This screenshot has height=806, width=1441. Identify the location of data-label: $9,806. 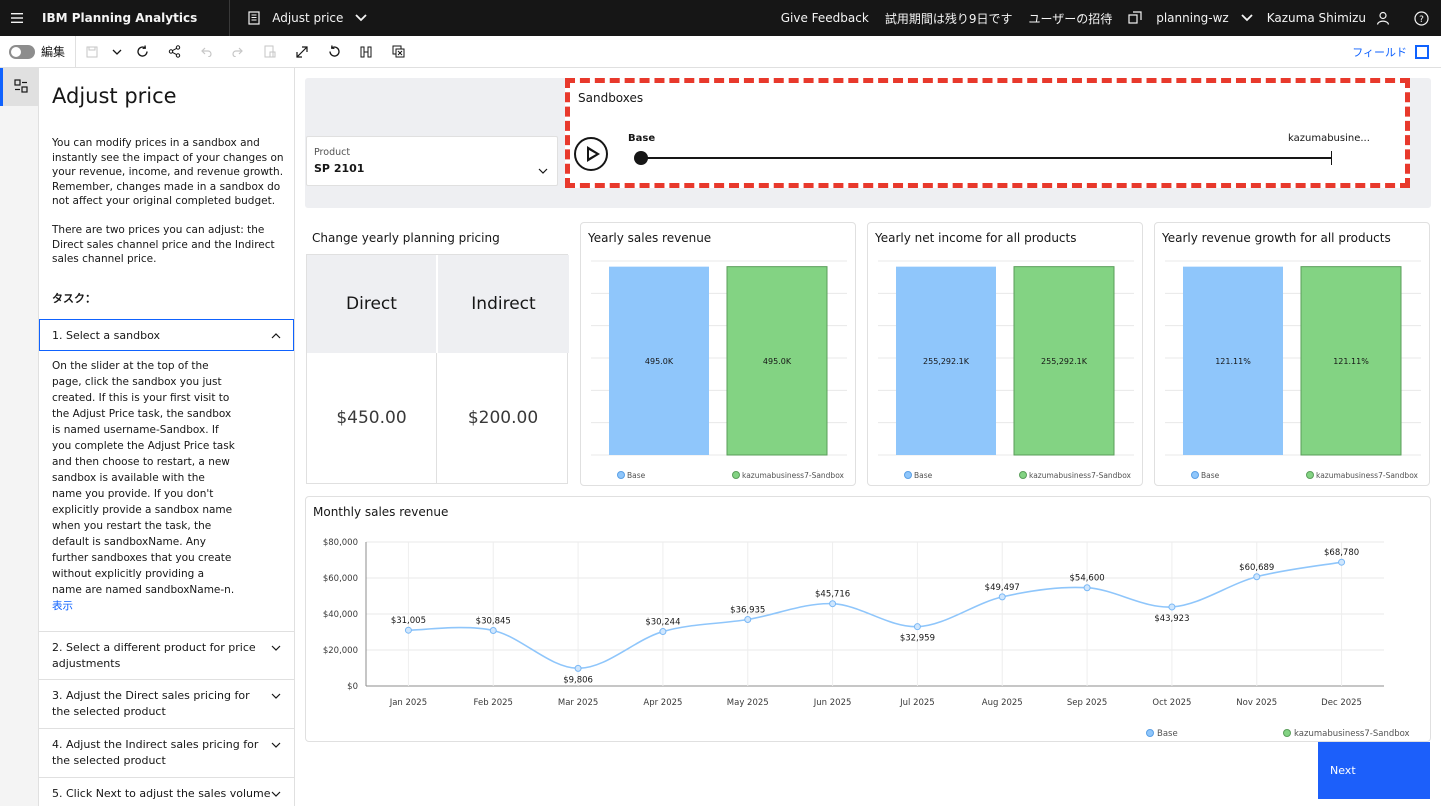
(578, 680).